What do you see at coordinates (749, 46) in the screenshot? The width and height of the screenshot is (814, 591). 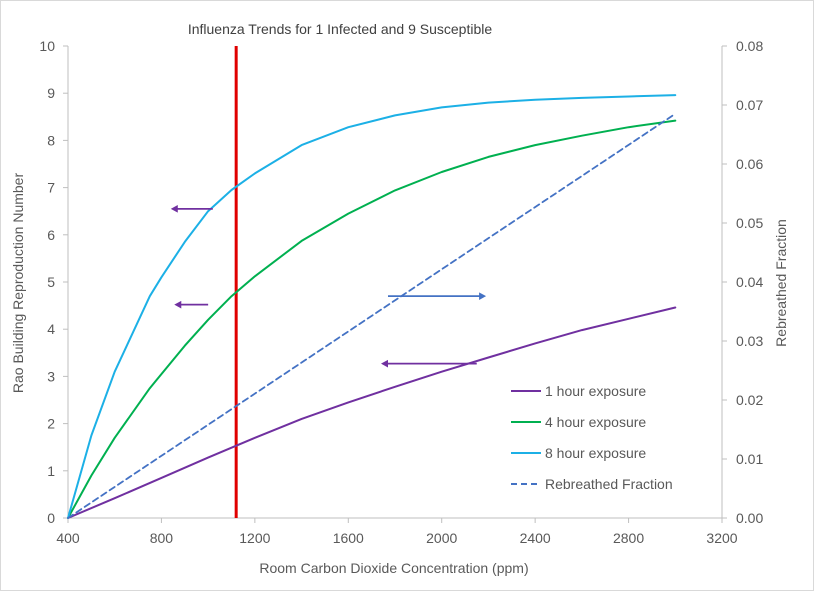 I see `y2-tick-label: 0.08` at bounding box center [749, 46].